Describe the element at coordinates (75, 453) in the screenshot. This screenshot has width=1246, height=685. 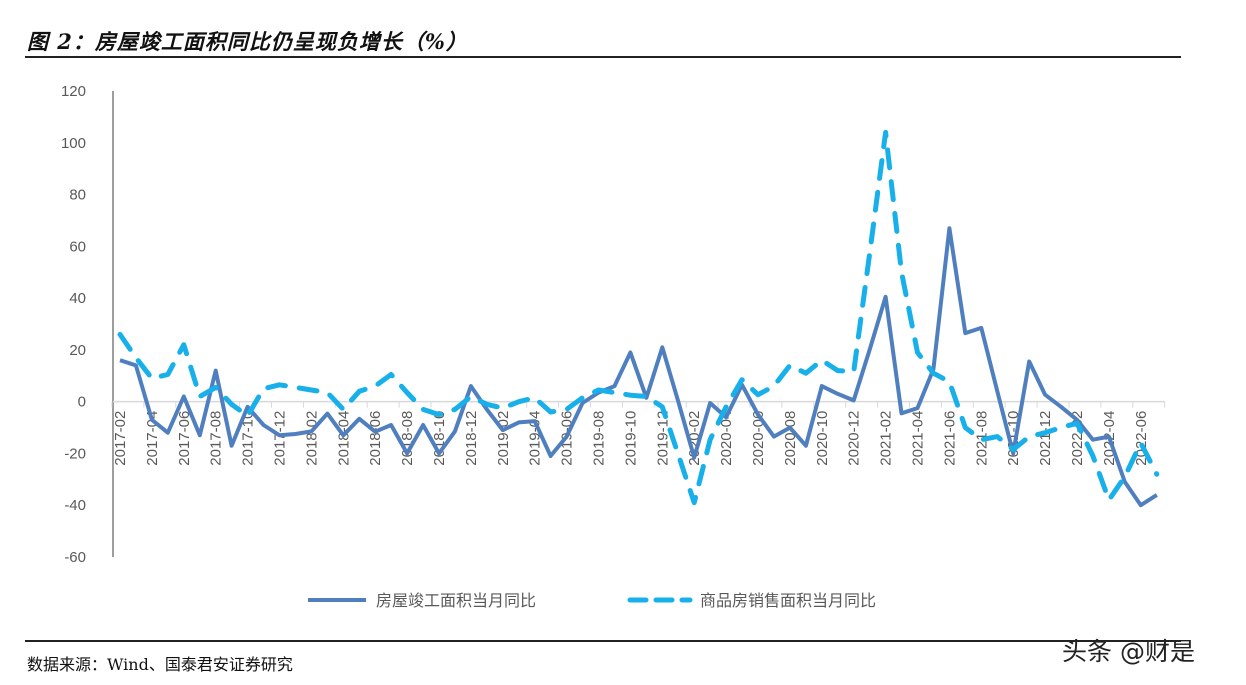
I see `y-tick-label: -20` at that location.